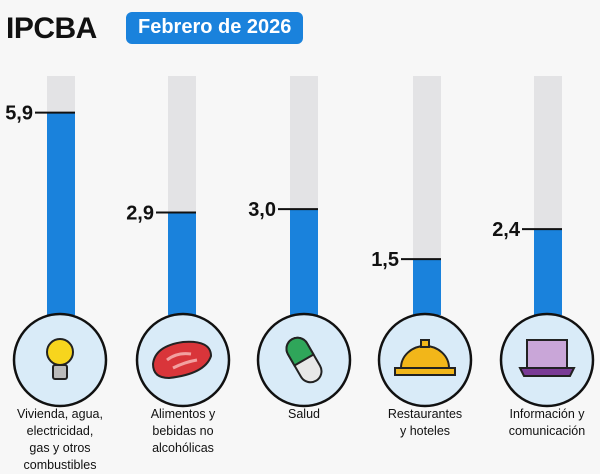  Describe the element at coordinates (547, 354) in the screenshot. I see `laptop-screen` at that location.